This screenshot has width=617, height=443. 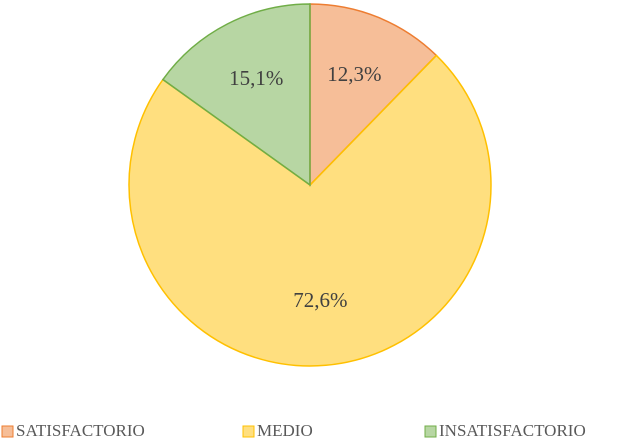 What do you see at coordinates (80, 430) in the screenshot?
I see `legend-label: SATISFACTORIO` at bounding box center [80, 430].